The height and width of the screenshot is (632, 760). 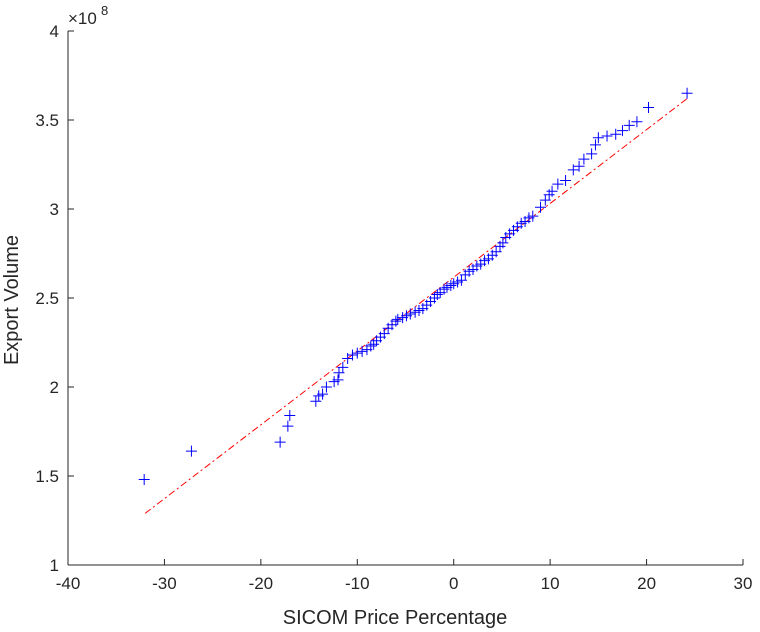 I want to click on x-axis-label: SICOM Price Percentage, so click(x=395, y=618).